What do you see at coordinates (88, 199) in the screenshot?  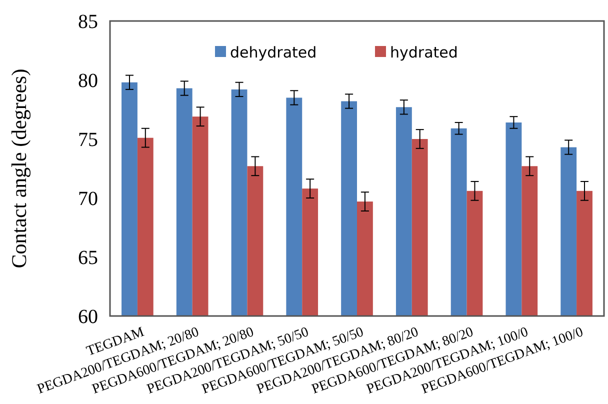 I see `y-tick-label: 70` at bounding box center [88, 199].